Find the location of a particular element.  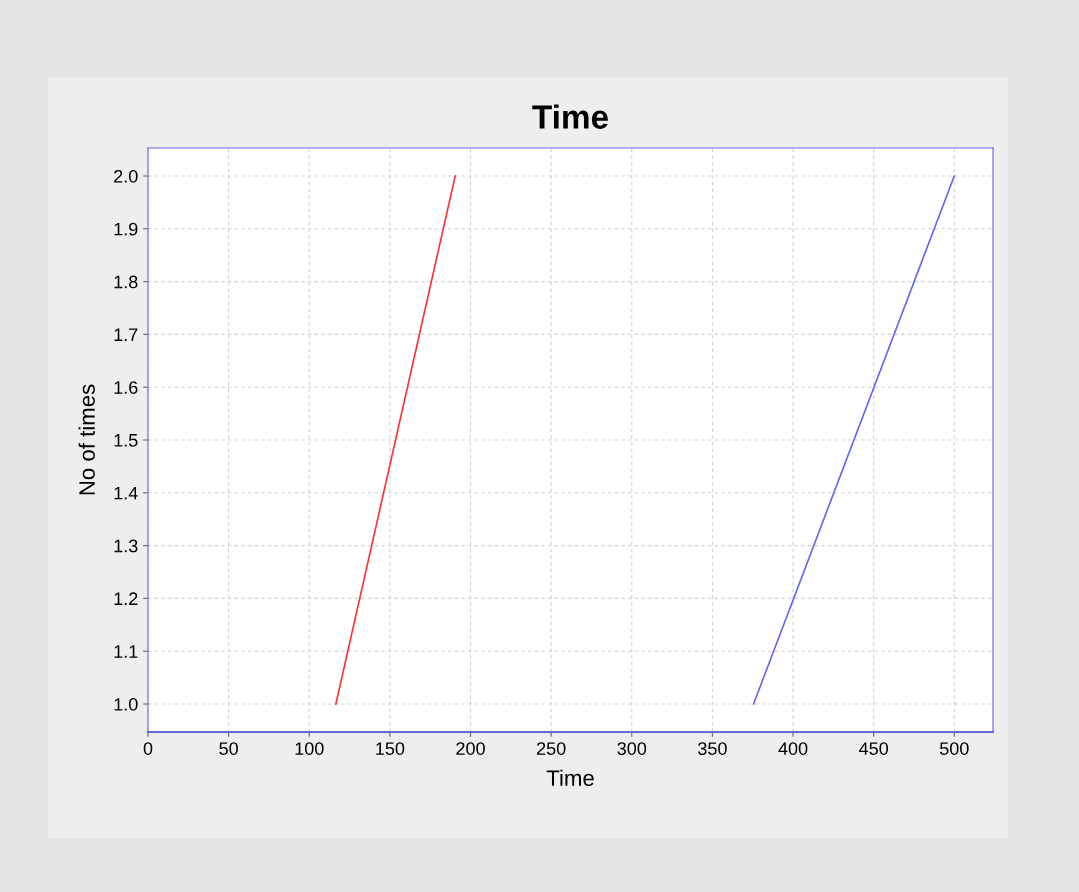

x-tick-label: 200 is located at coordinates (470, 748).